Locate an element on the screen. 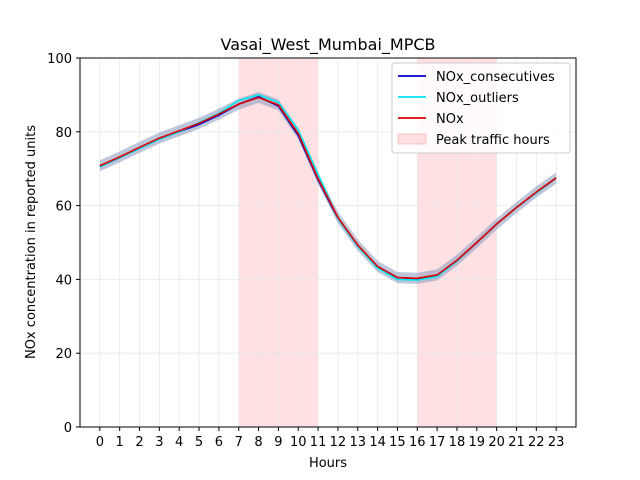 This screenshot has height=480, width=640. x-tick-label: 9 is located at coordinates (278, 442).